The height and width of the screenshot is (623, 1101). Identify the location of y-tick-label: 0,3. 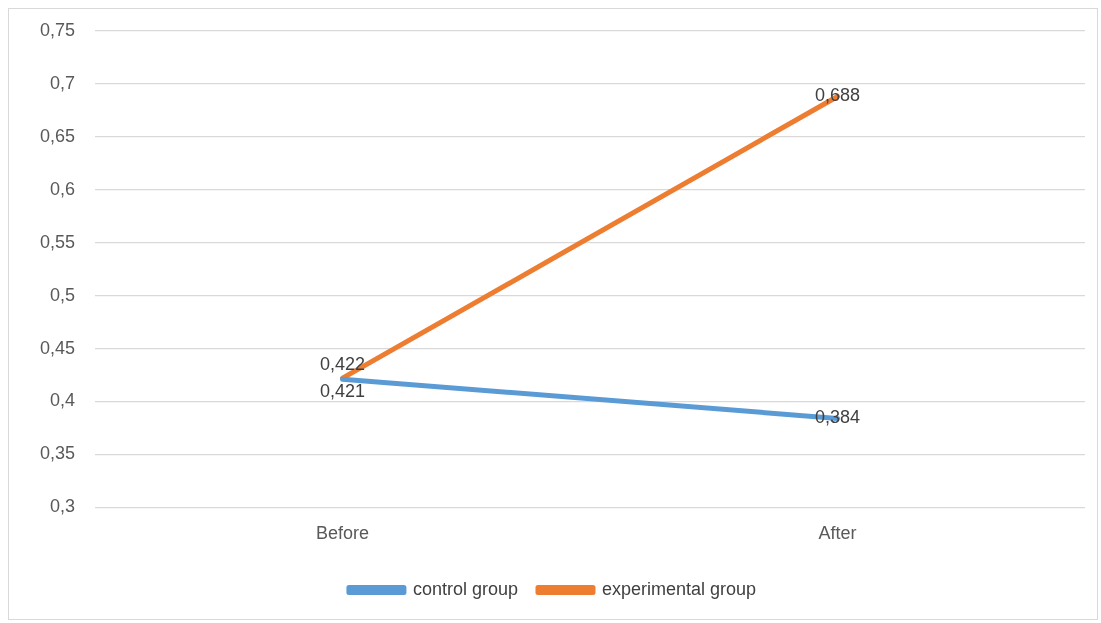
(63, 506).